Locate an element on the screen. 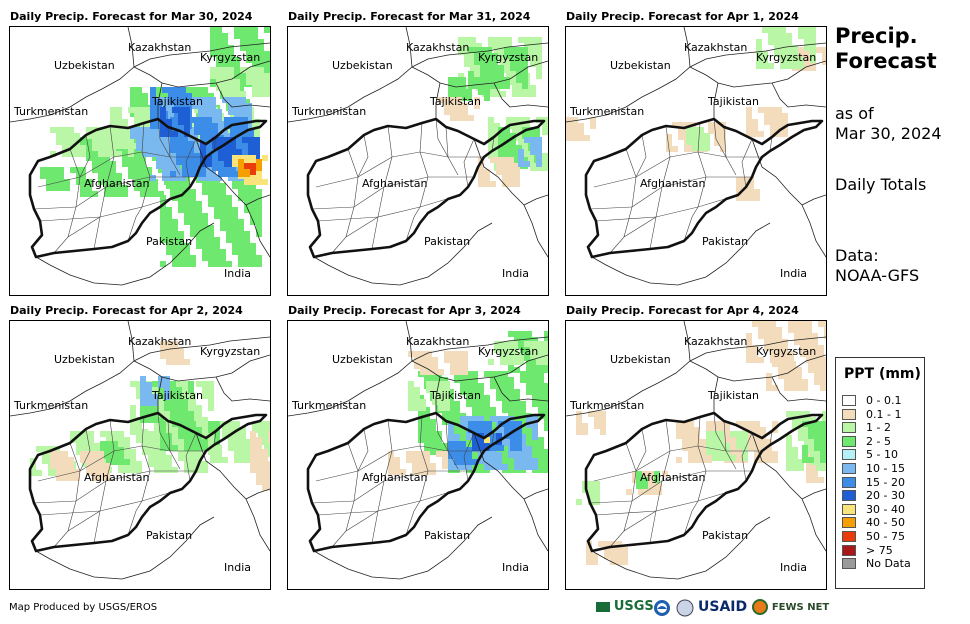  country-label-kazakhstan: Kazakhstan is located at coordinates (716, 341).